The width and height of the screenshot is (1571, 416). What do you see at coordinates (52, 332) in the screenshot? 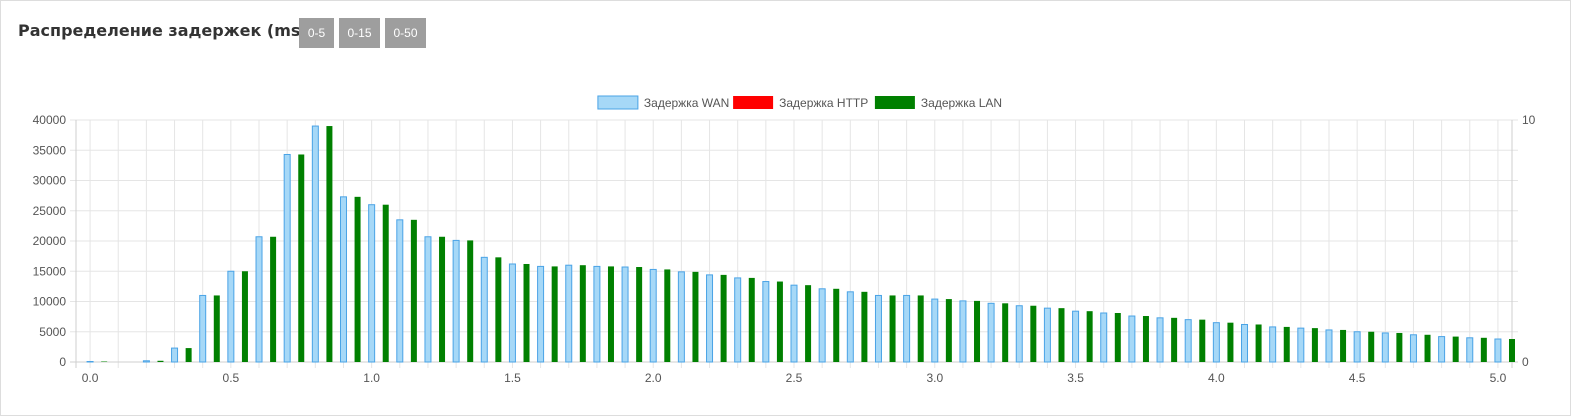
I see `y-tick-label: 5000` at bounding box center [52, 332].